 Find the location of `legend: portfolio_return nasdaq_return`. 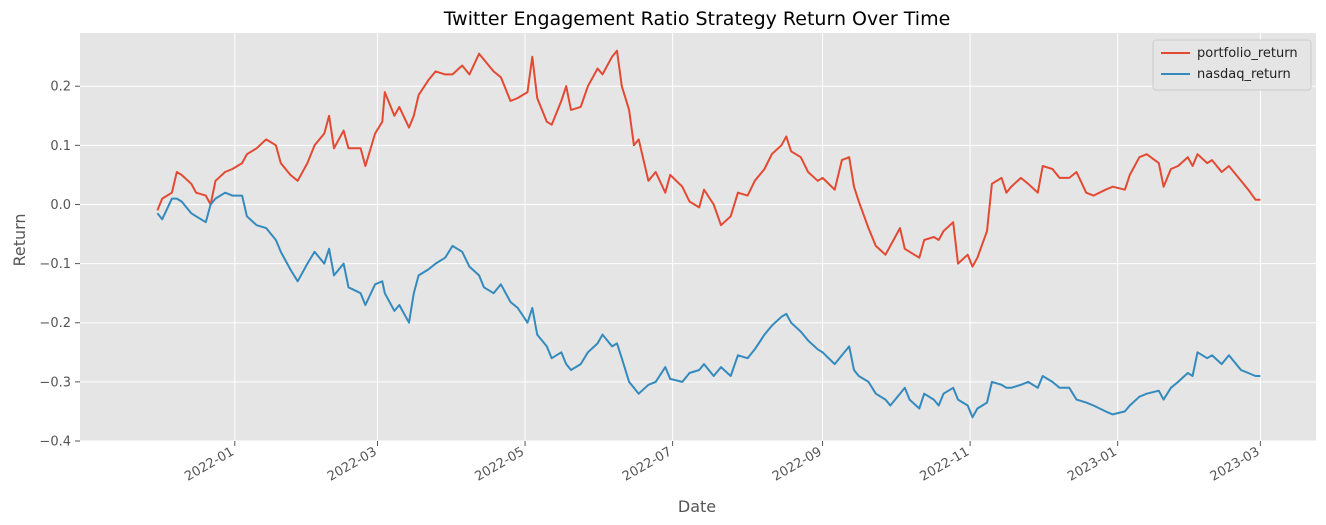

legend: portfolio_return nasdaq_return is located at coordinates (1232, 65).